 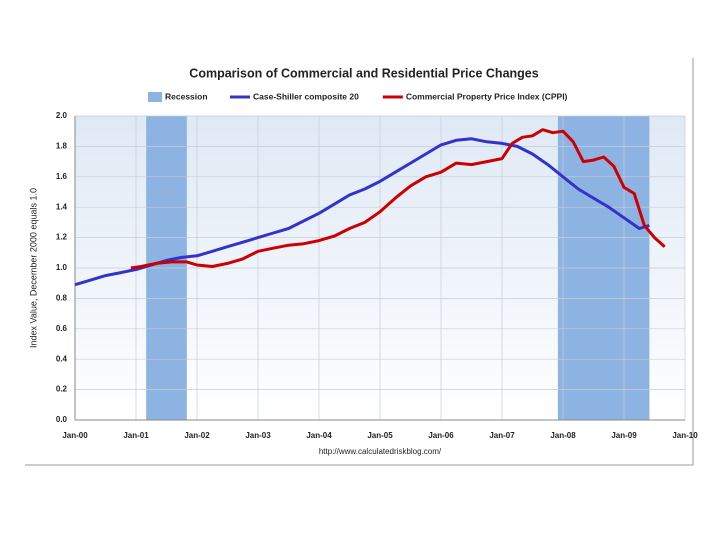 What do you see at coordinates (62, 389) in the screenshot?
I see `y-tick-label: 0.2` at bounding box center [62, 389].